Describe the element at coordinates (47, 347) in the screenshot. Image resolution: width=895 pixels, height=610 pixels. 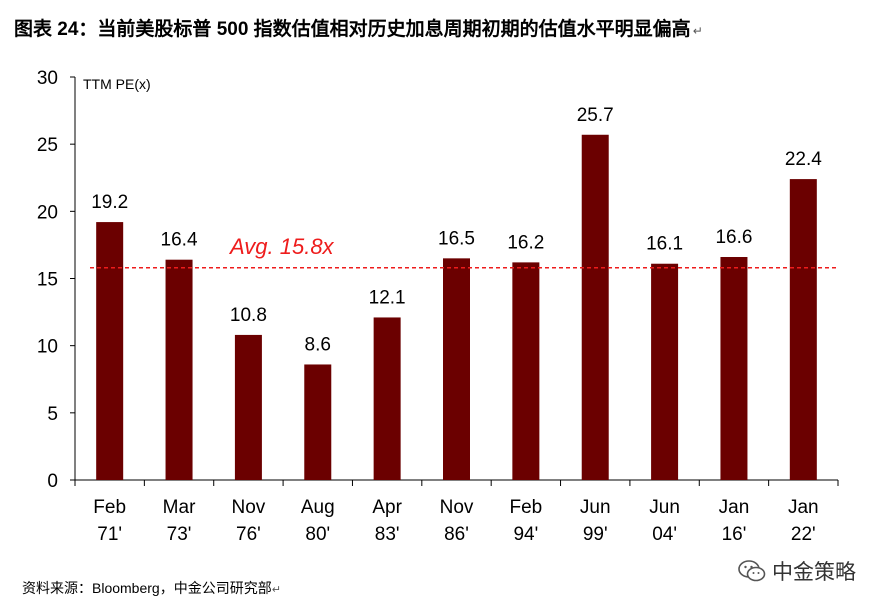
I see `y-tick-label: 10` at that location.